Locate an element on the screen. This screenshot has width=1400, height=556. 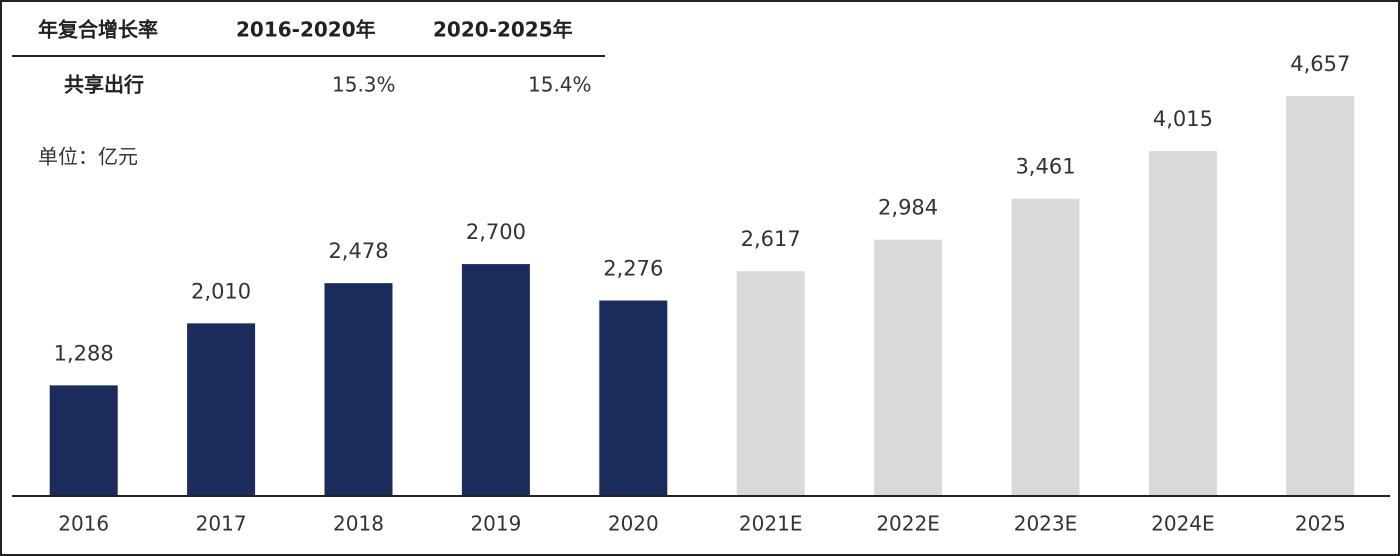
value-label: 2,478 is located at coordinates (358, 251).